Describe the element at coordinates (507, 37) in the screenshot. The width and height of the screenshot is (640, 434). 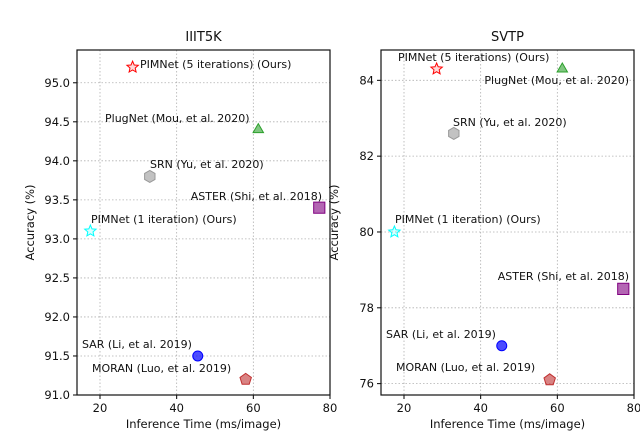
I see `chart-title: SVTP` at that location.